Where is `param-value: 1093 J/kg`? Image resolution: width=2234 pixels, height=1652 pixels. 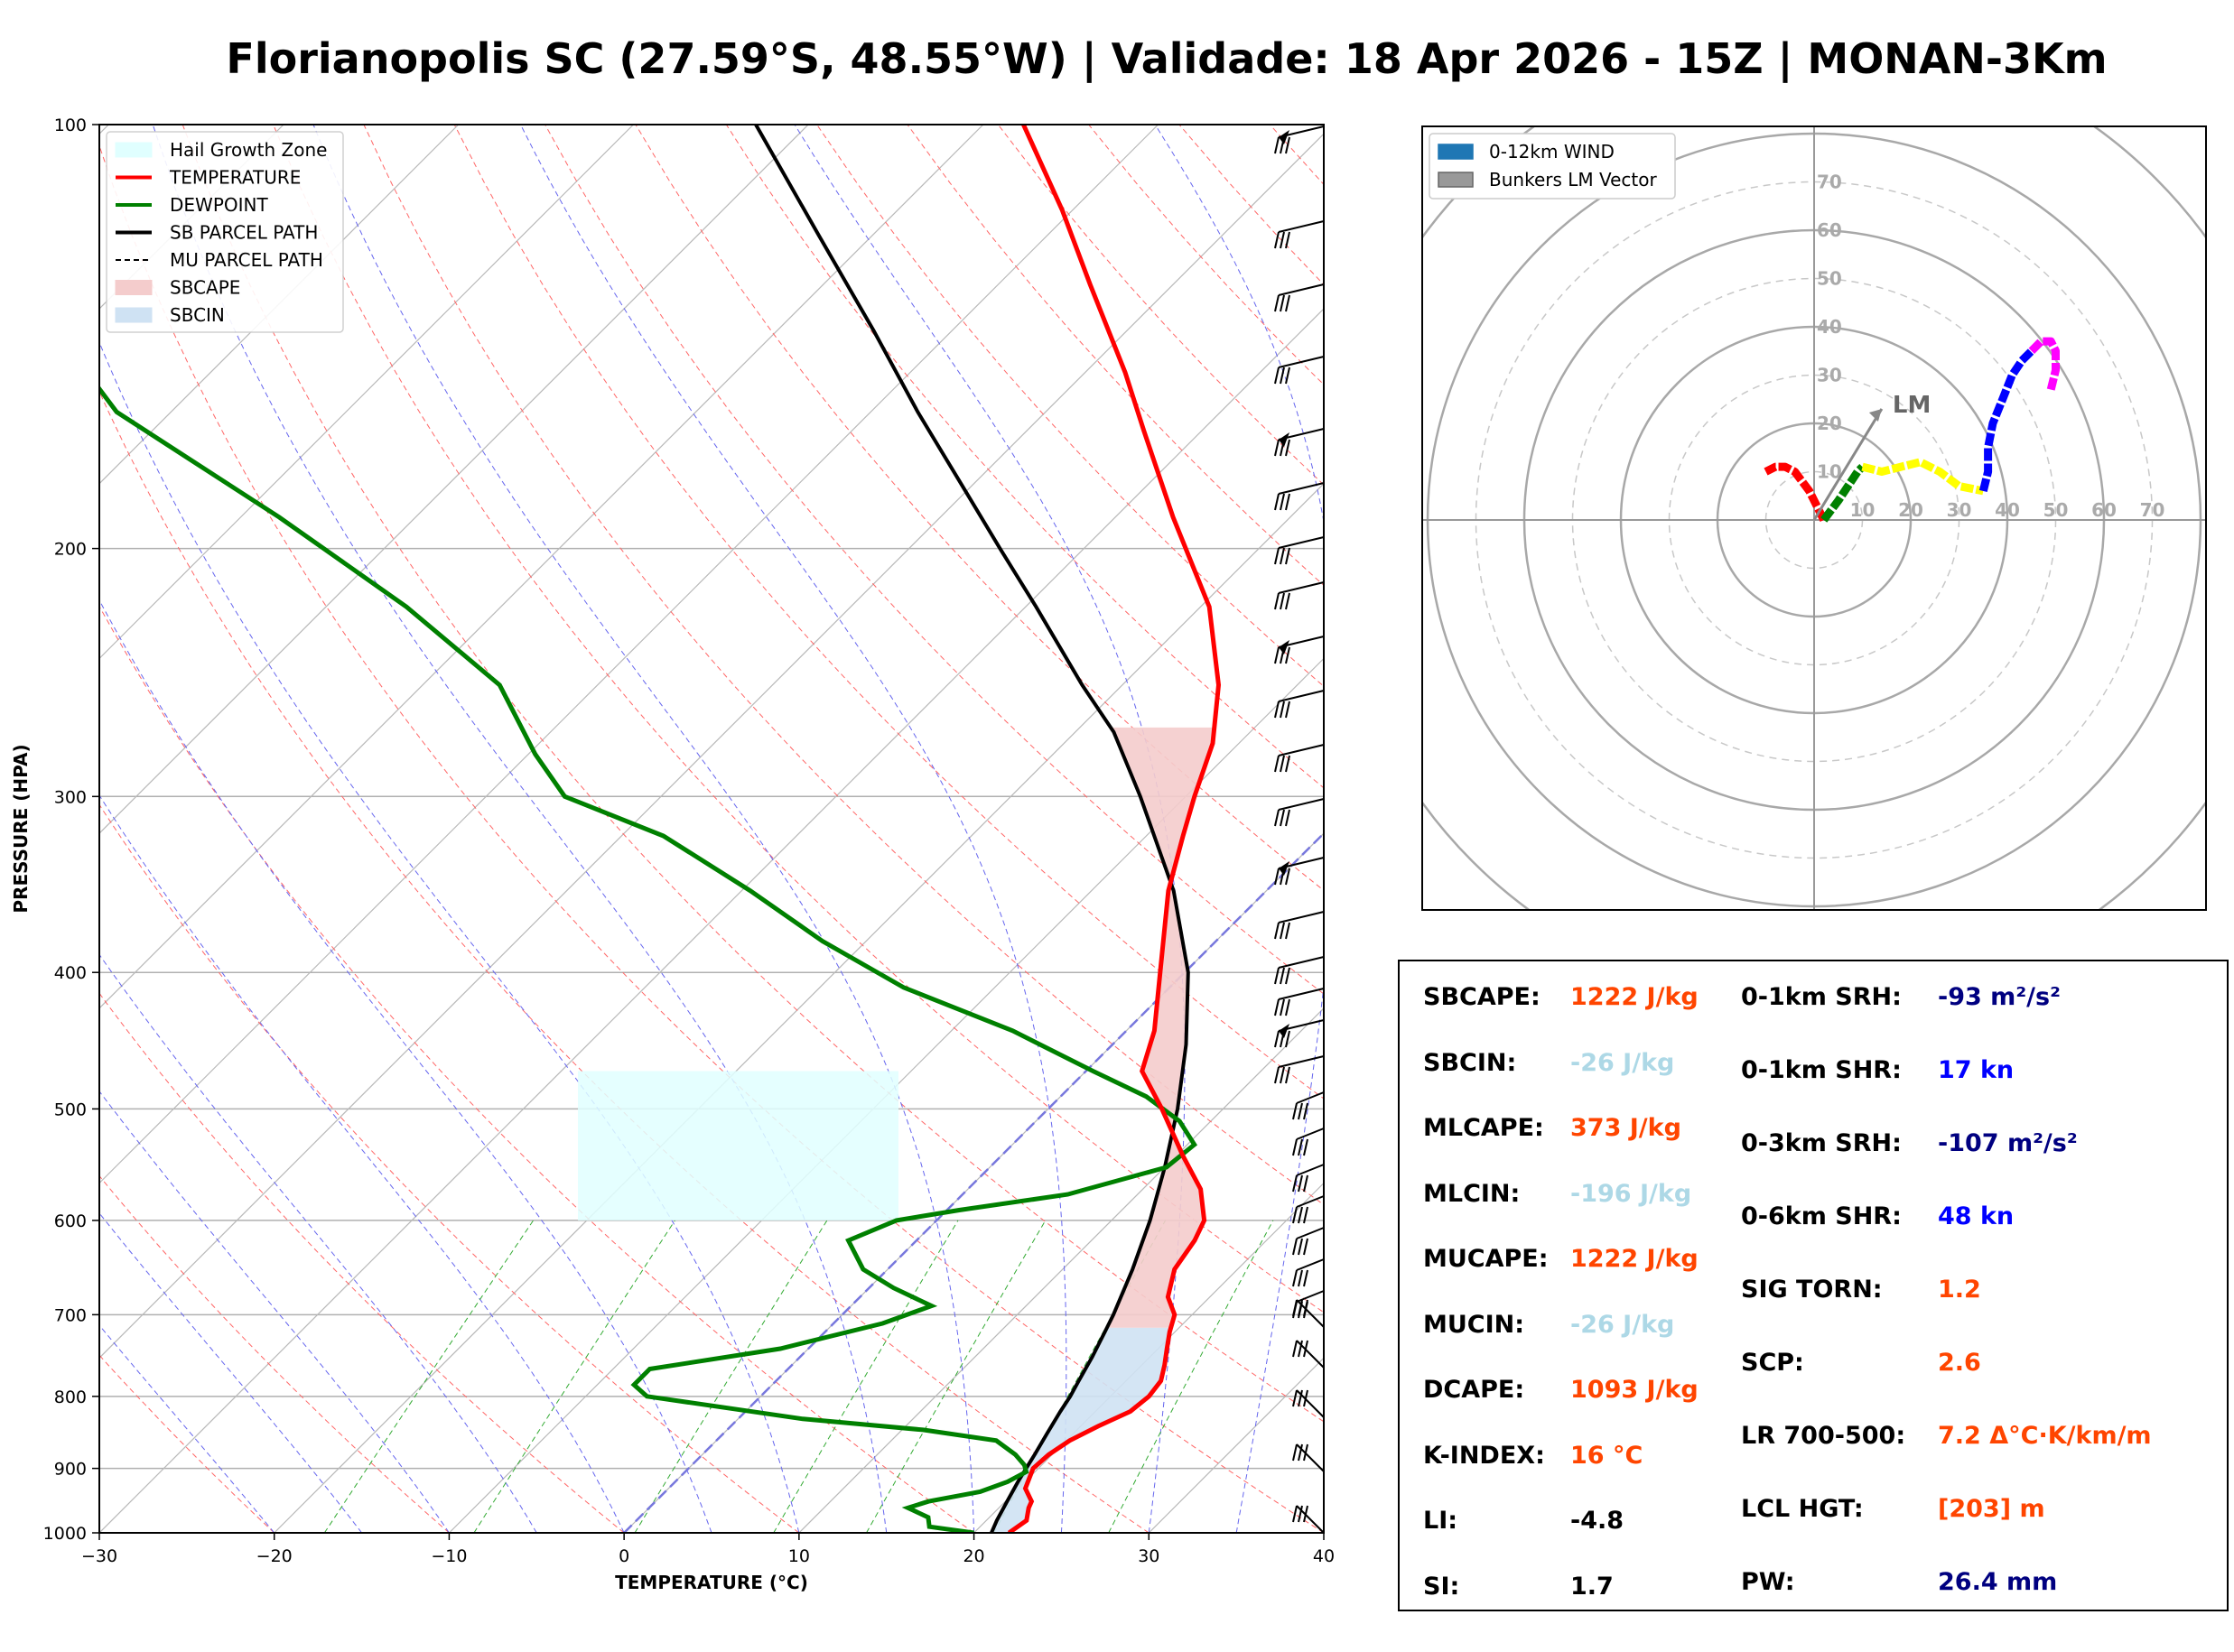 param-value: 1093 J/kg is located at coordinates (1634, 1390).